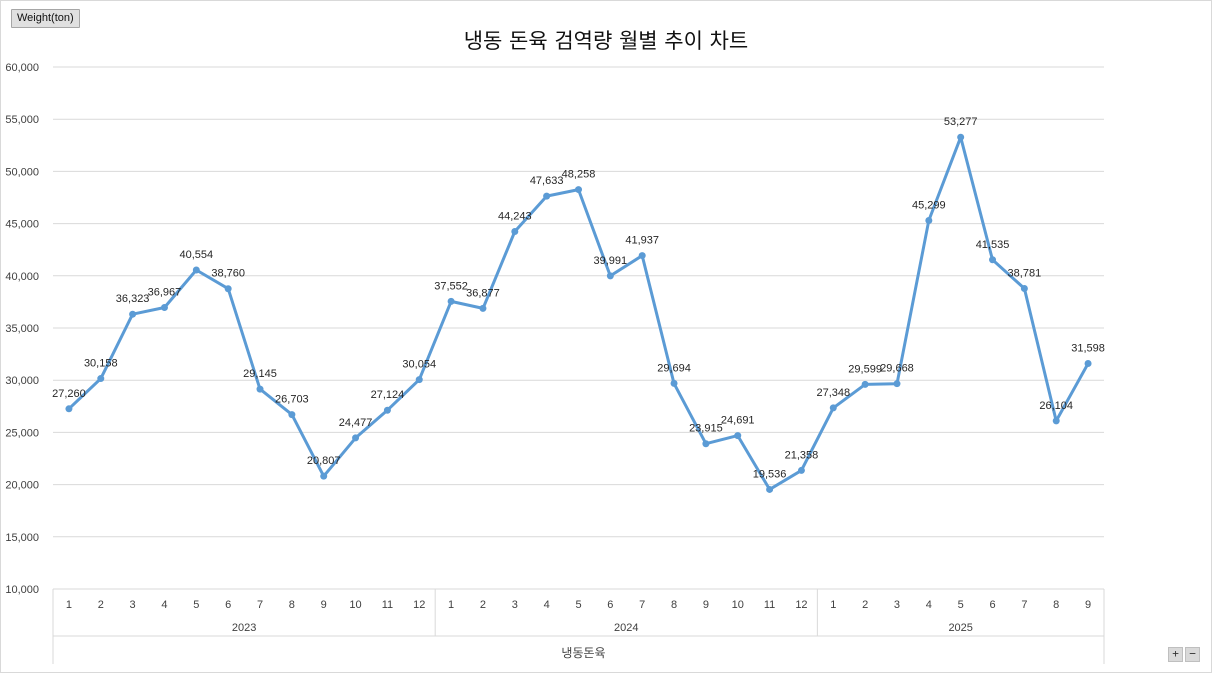 The width and height of the screenshot is (1212, 673). I want to click on data-label: 39,991, so click(611, 261).